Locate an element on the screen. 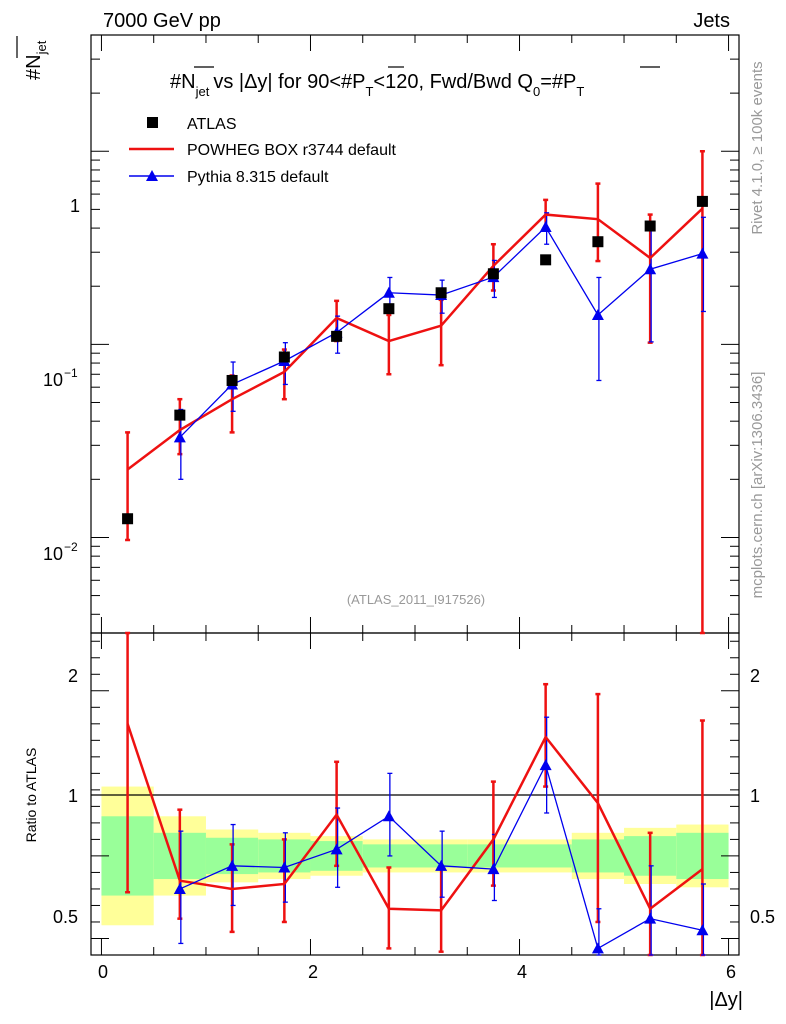 This screenshot has width=786, height=1024. ratio-tick-label-2-right: 2 is located at coordinates (755, 676).